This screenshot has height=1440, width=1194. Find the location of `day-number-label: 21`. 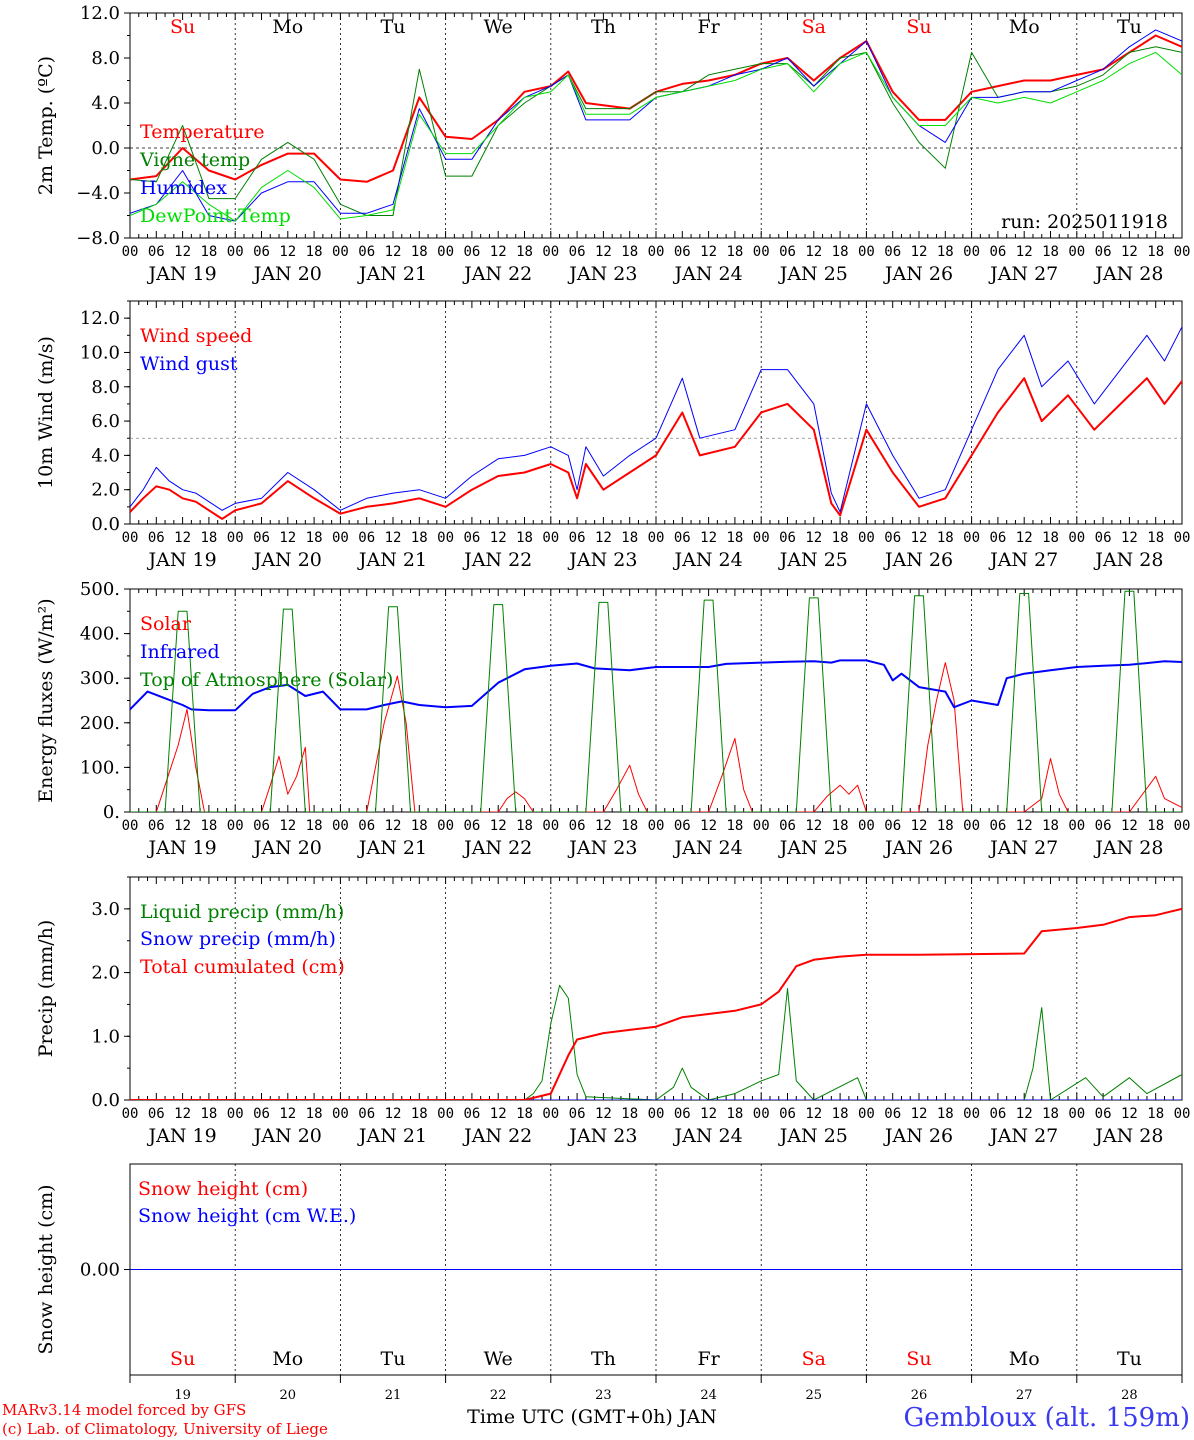

day-number-label: 21 is located at coordinates (393, 1395).